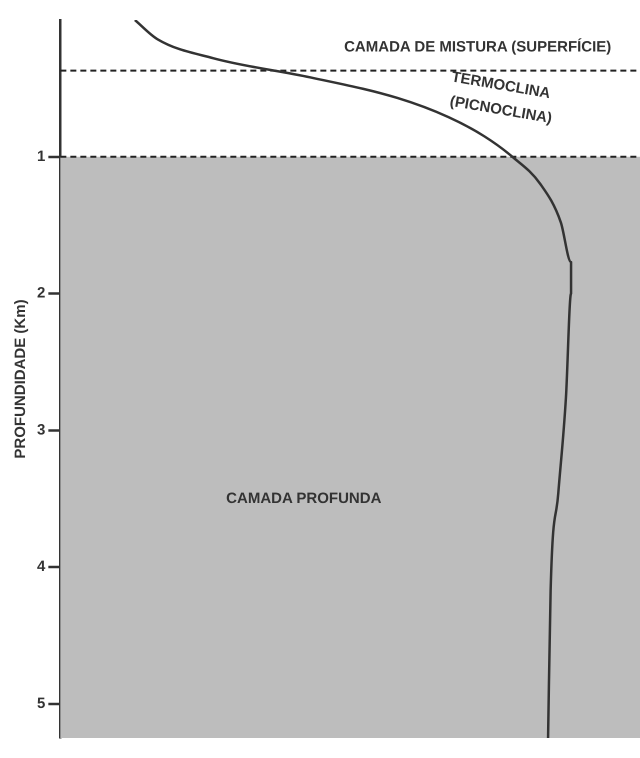 The width and height of the screenshot is (640, 758). Describe the element at coordinates (41, 429) in the screenshot. I see `y-tick-label: 3` at that location.